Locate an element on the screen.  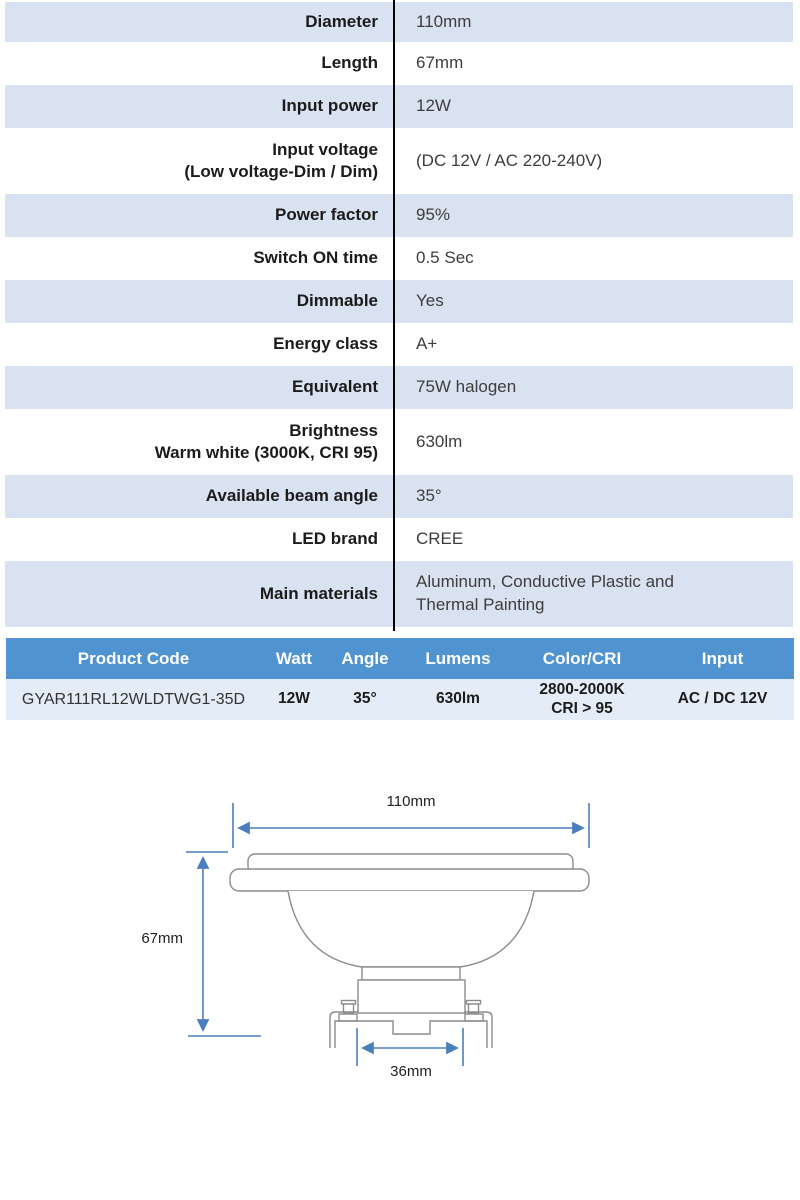
lamp-neck is located at coordinates (411, 973).